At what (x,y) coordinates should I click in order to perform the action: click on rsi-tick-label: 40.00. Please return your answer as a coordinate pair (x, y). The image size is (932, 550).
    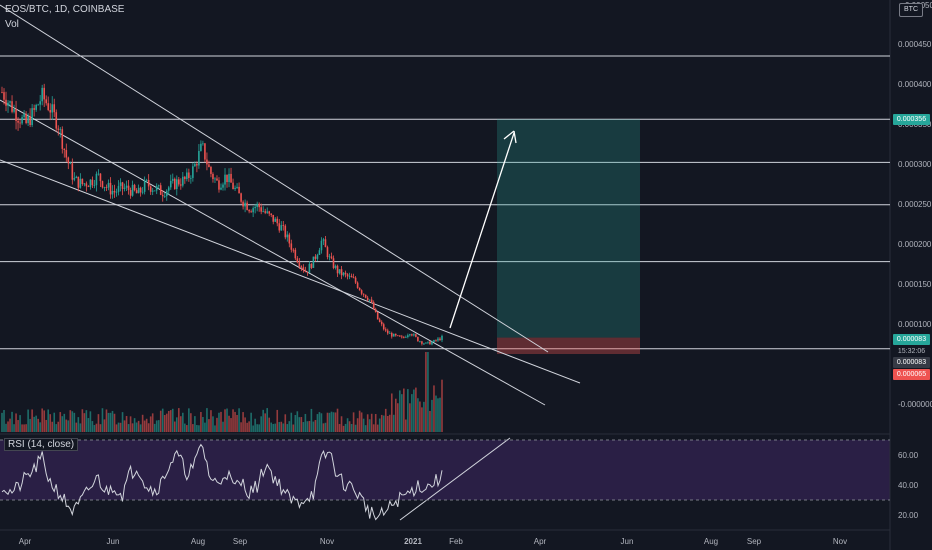
    Looking at the image, I should click on (908, 485).